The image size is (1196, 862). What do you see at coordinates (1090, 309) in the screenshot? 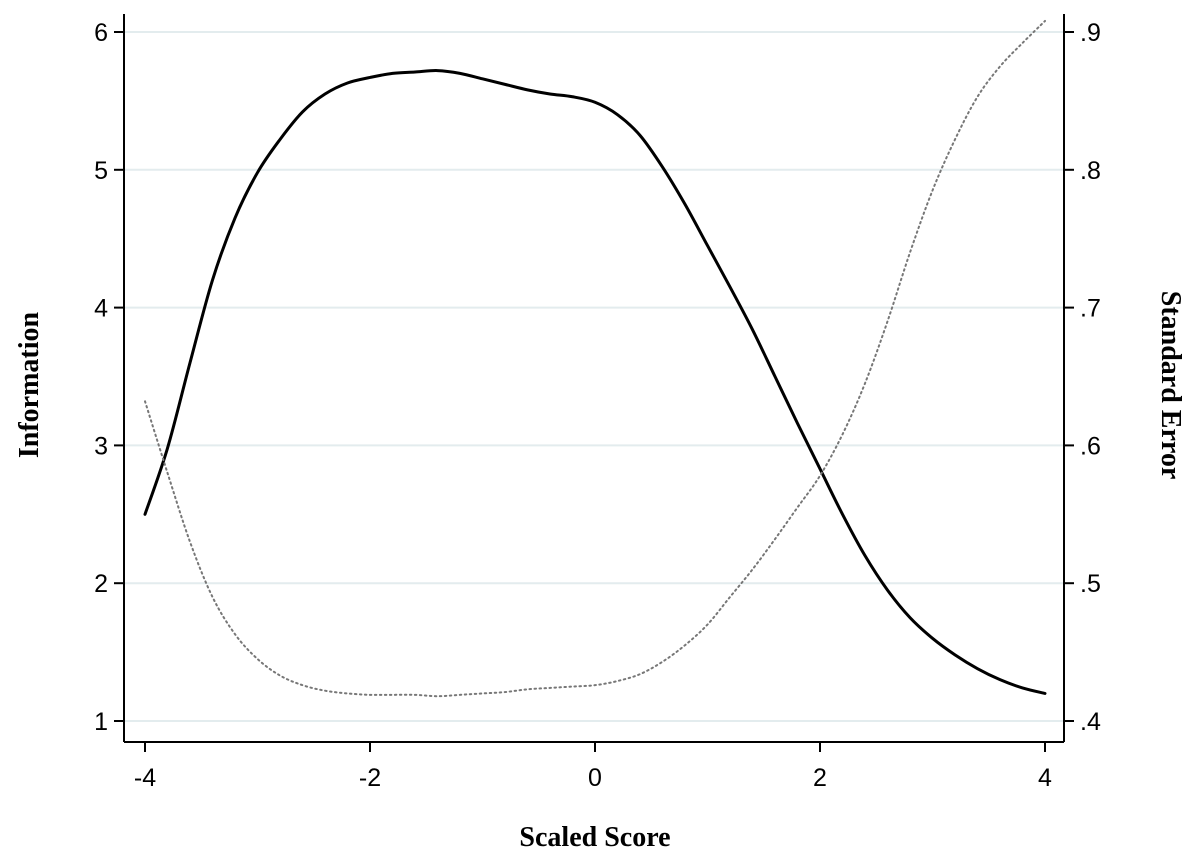
I see `right-tick-label: .7` at bounding box center [1090, 309].